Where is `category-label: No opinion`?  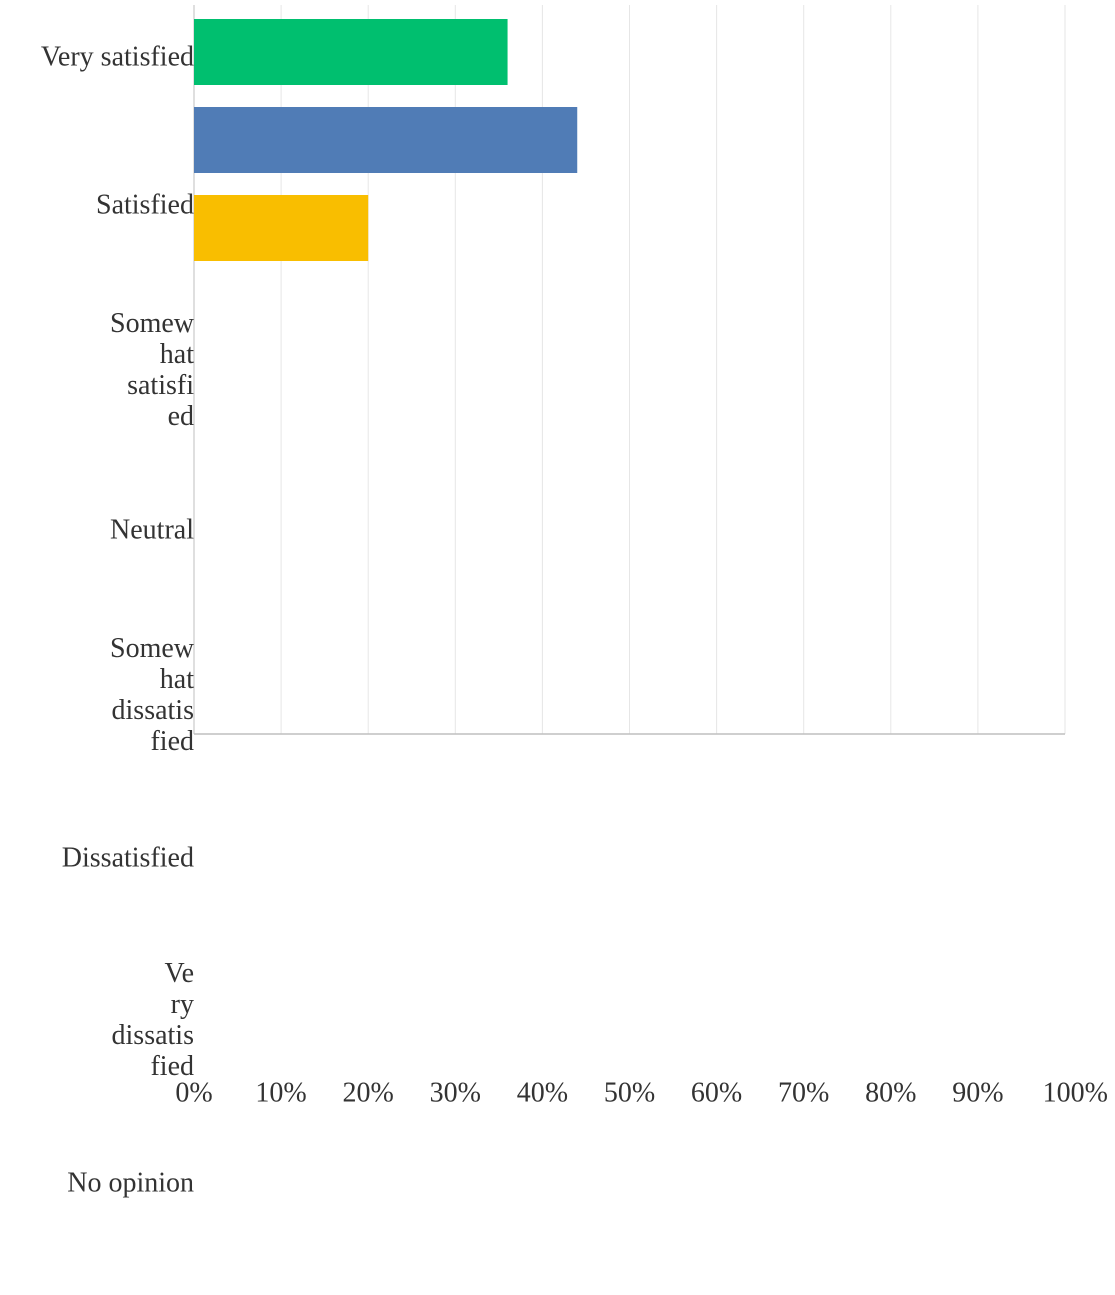 category-label: No opinion is located at coordinates (130, 1183).